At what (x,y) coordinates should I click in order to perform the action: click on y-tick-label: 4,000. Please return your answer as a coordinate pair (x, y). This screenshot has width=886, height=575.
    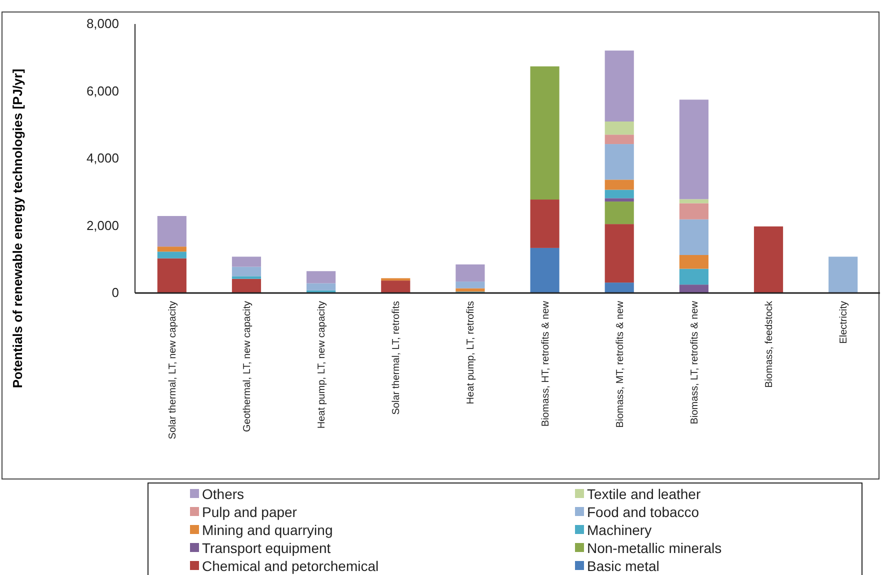
    Looking at the image, I should click on (102, 158).